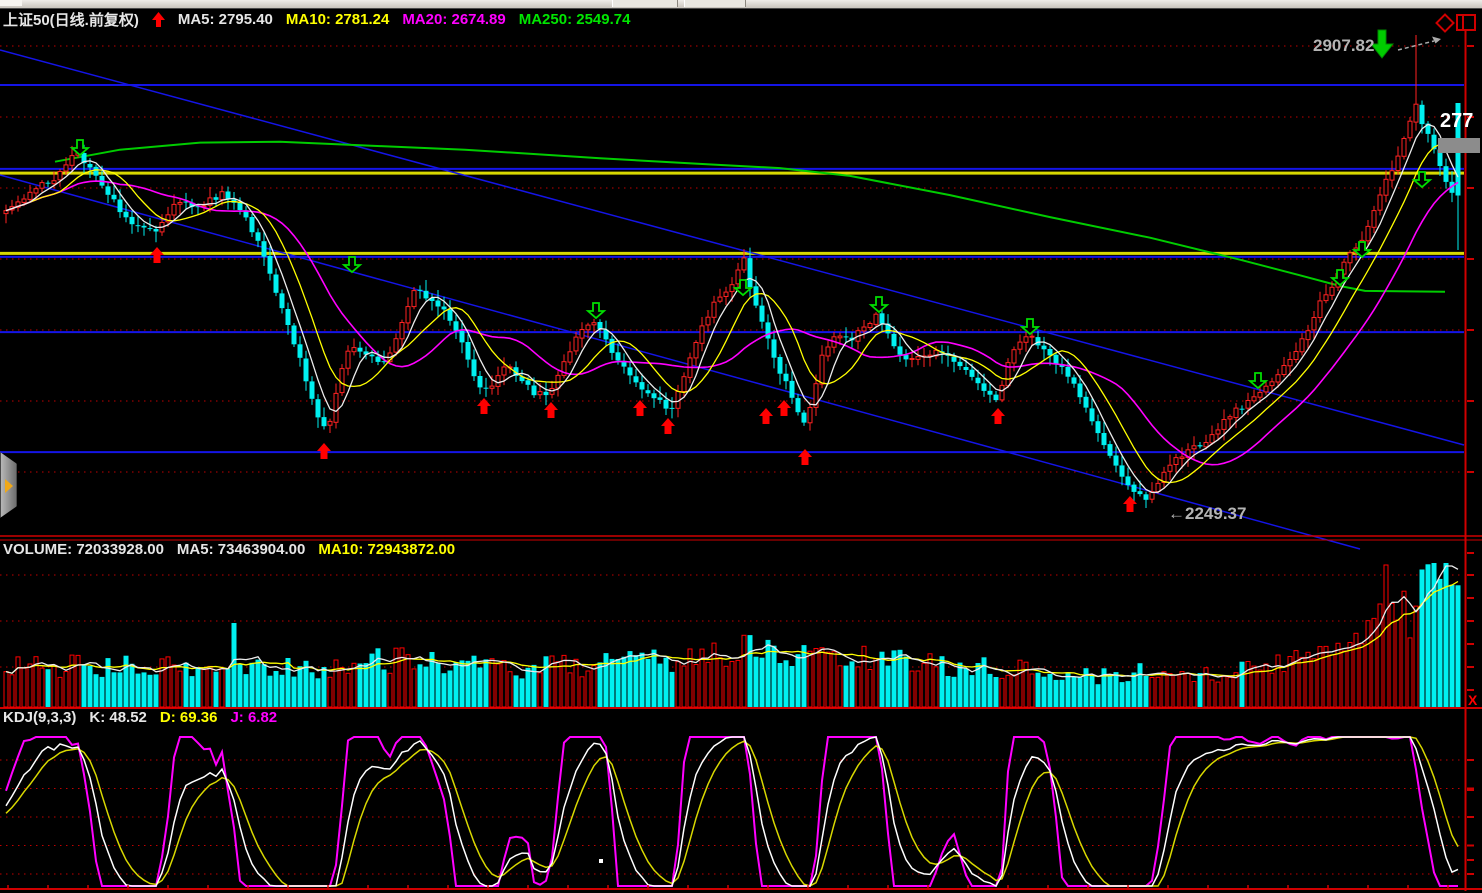 This screenshot has width=1482, height=893. Describe the element at coordinates (1459, 145) in the screenshot. I see `axis-price-marker-box` at that location.